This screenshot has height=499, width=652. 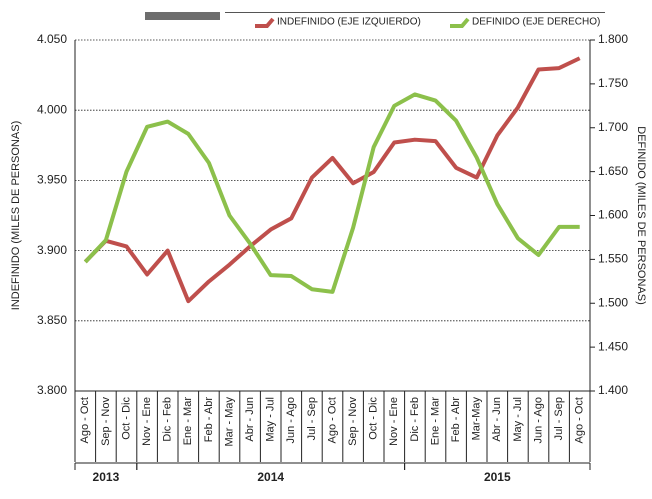 I want to click on year-label: 2014, so click(x=270, y=477).